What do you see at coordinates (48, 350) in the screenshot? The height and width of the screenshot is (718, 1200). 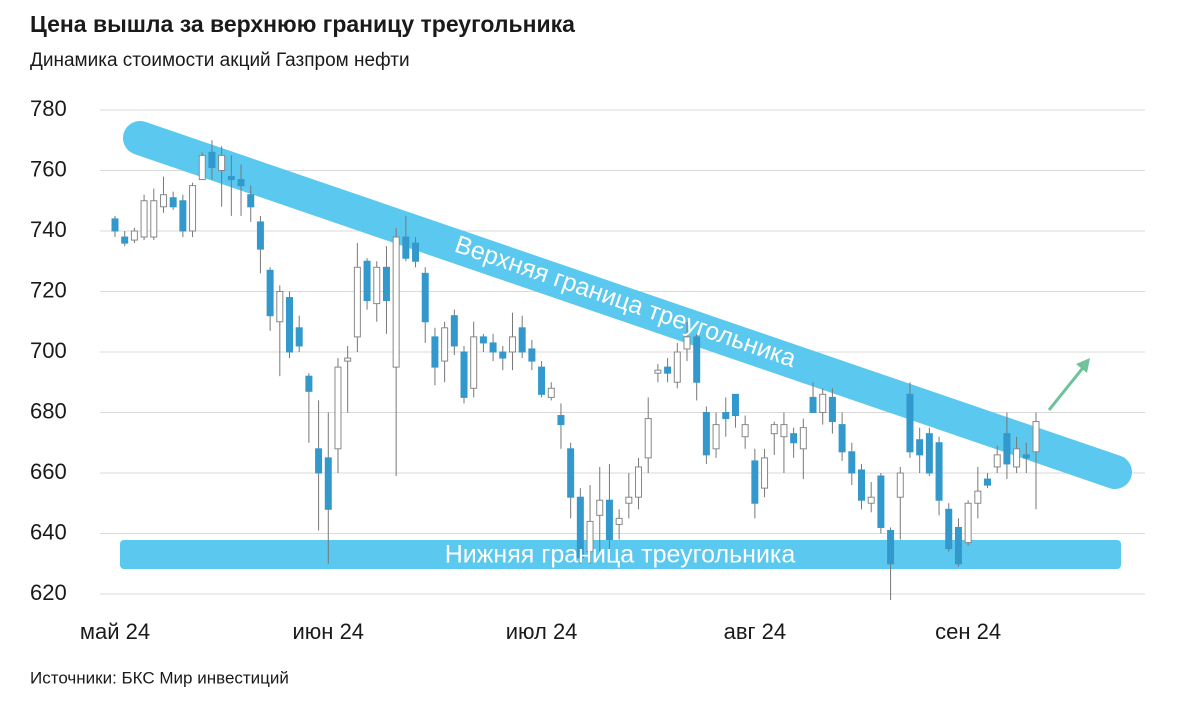 I see `y-tick-label: 700` at bounding box center [48, 350].